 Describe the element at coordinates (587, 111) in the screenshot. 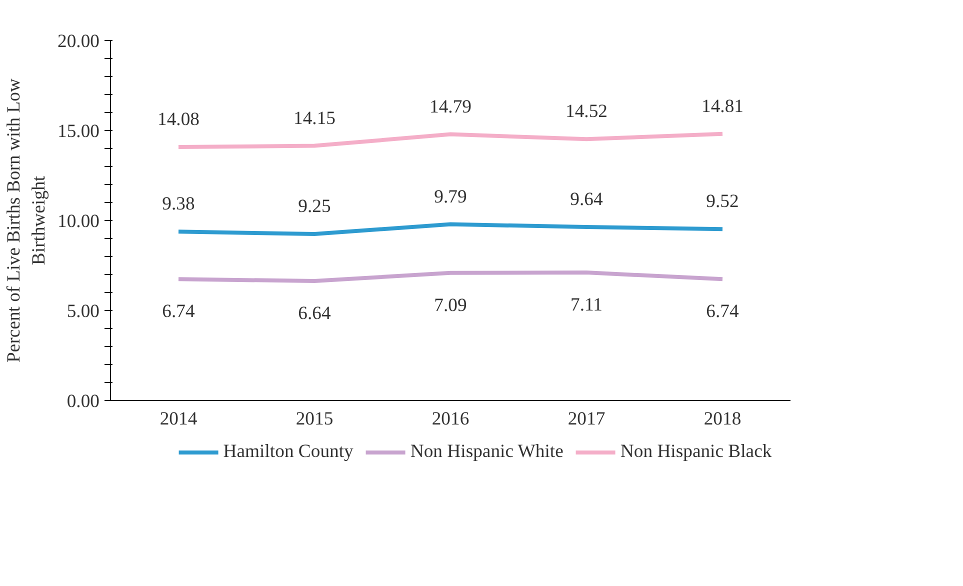

I see `data-label: 14.52` at that location.